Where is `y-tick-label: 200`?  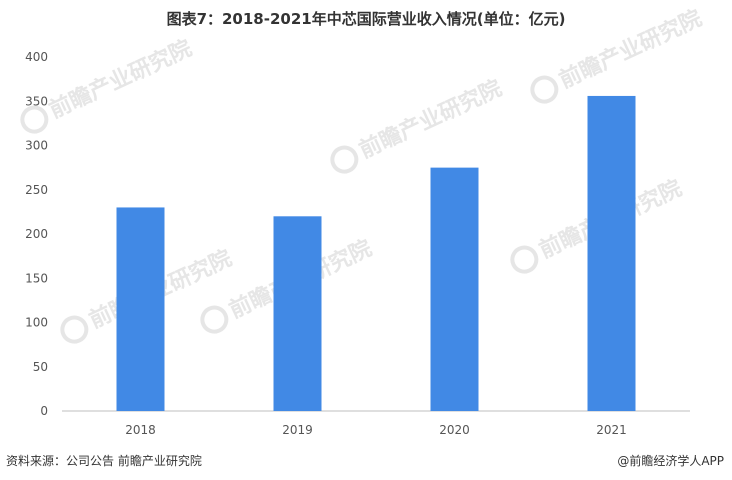 y-tick-label: 200 is located at coordinates (36, 234).